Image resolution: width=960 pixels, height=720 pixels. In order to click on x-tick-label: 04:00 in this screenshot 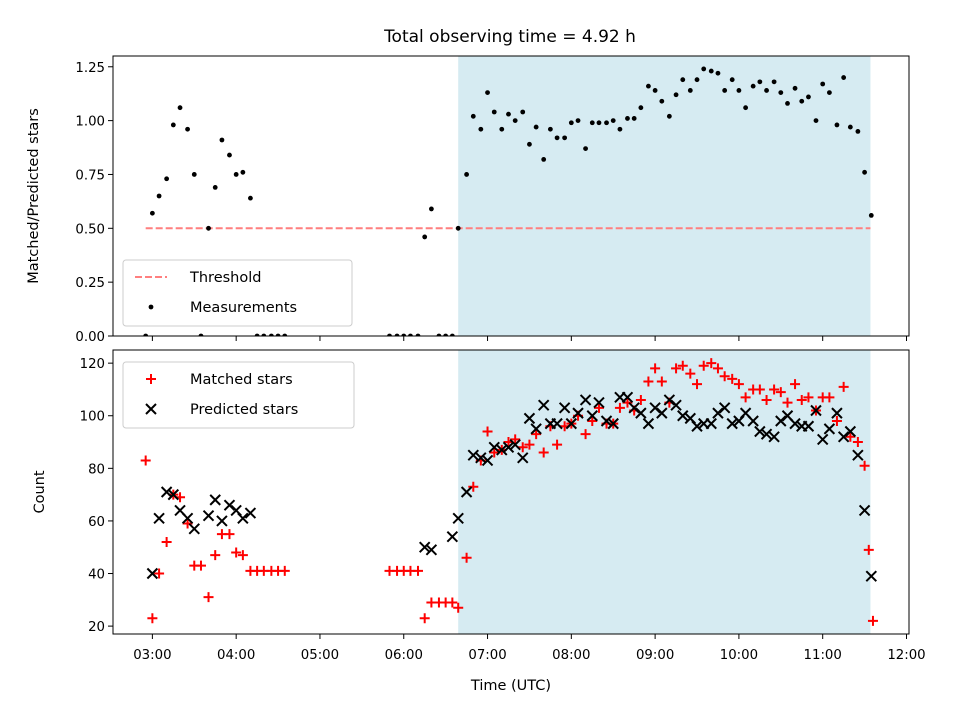, I will do `click(236, 655)`.